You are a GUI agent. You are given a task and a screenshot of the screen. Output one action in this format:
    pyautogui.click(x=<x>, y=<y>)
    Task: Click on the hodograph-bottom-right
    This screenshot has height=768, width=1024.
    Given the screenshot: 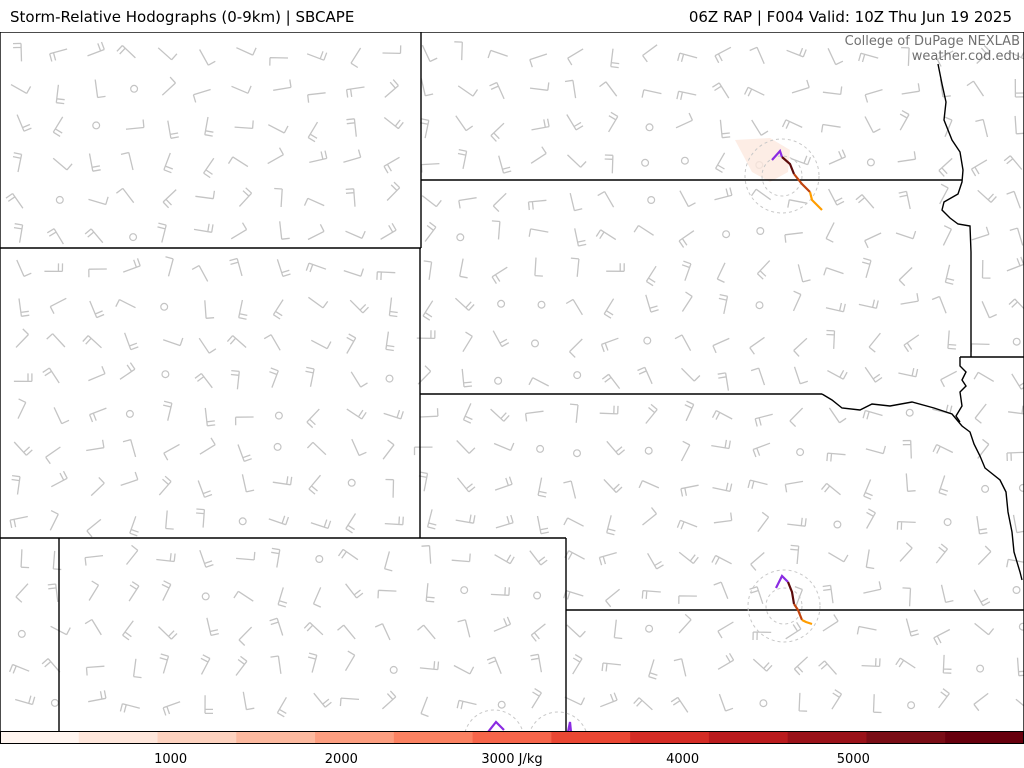 What is the action you would take?
    pyautogui.click(x=558, y=721)
    